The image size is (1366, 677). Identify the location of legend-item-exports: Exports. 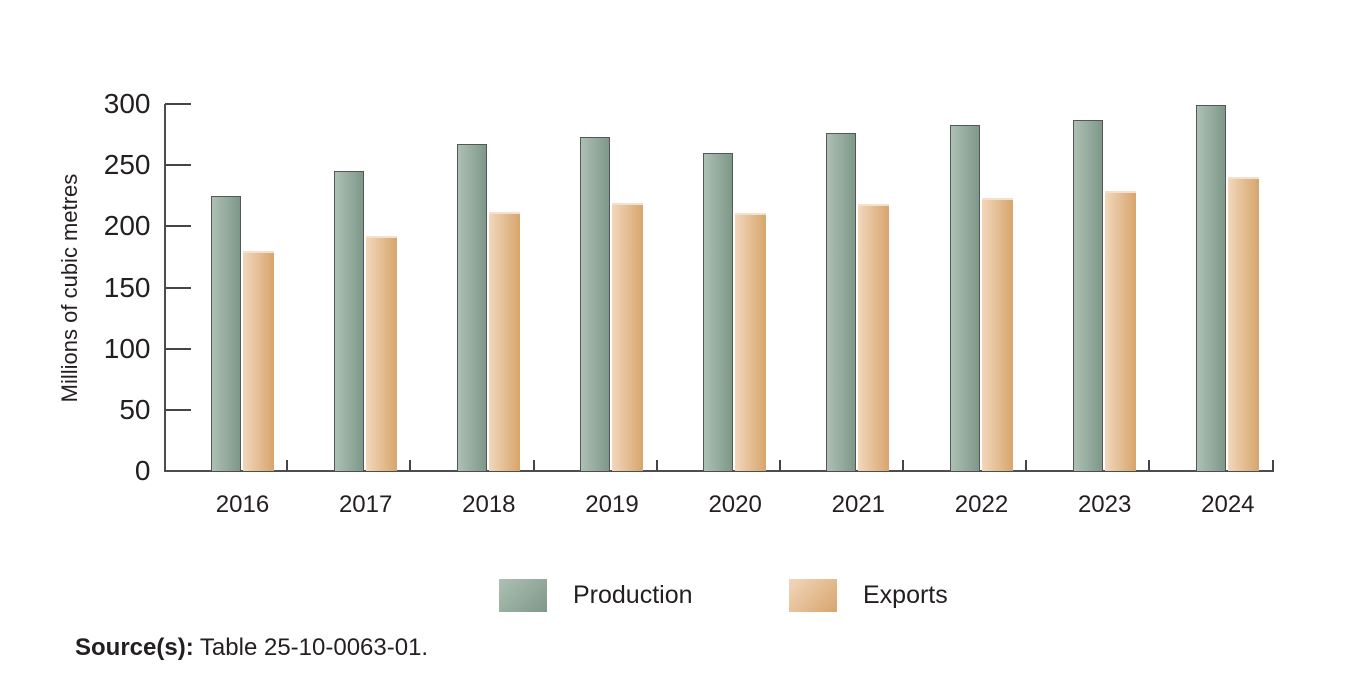
(868, 595).